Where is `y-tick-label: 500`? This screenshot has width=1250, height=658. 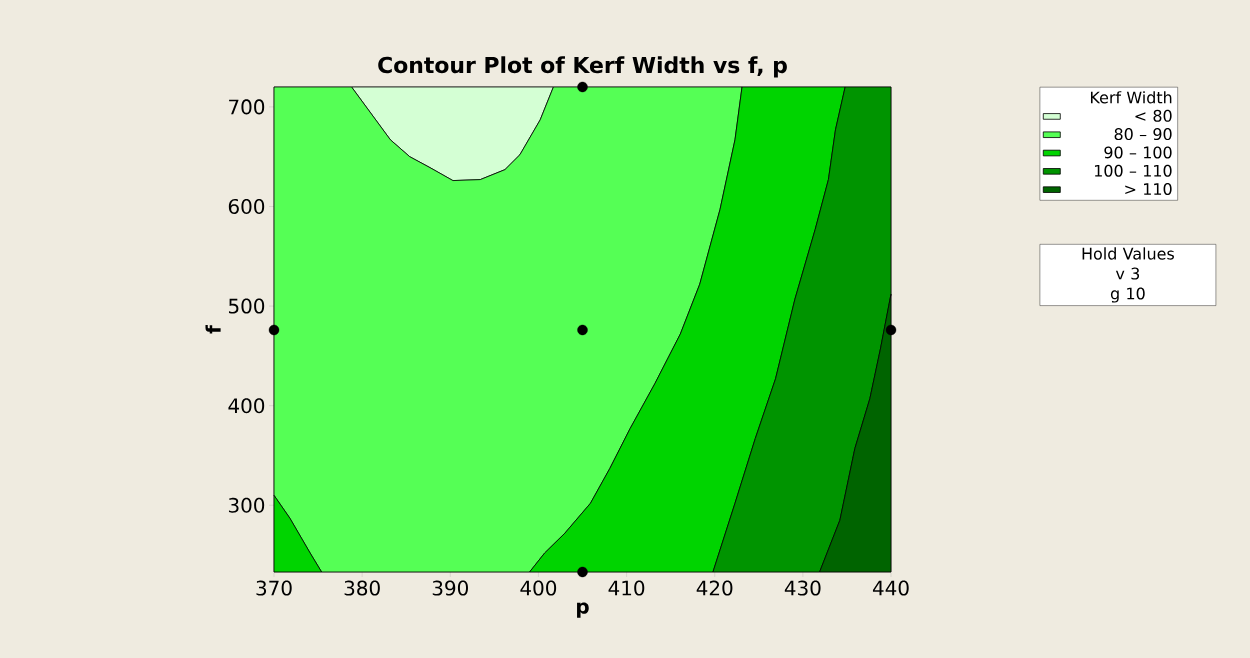 y-tick-label: 500 is located at coordinates (246, 306).